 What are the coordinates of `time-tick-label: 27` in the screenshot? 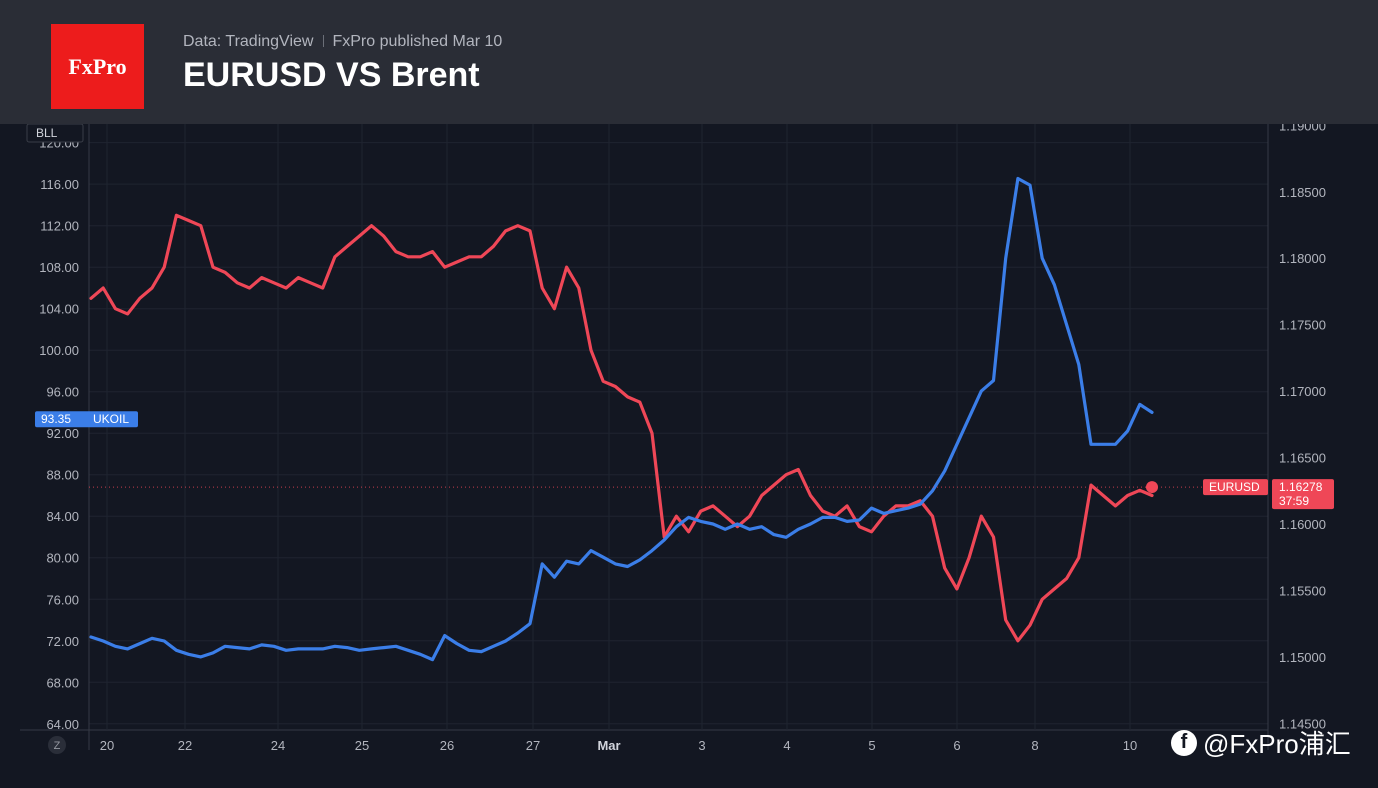 It's located at (533, 745).